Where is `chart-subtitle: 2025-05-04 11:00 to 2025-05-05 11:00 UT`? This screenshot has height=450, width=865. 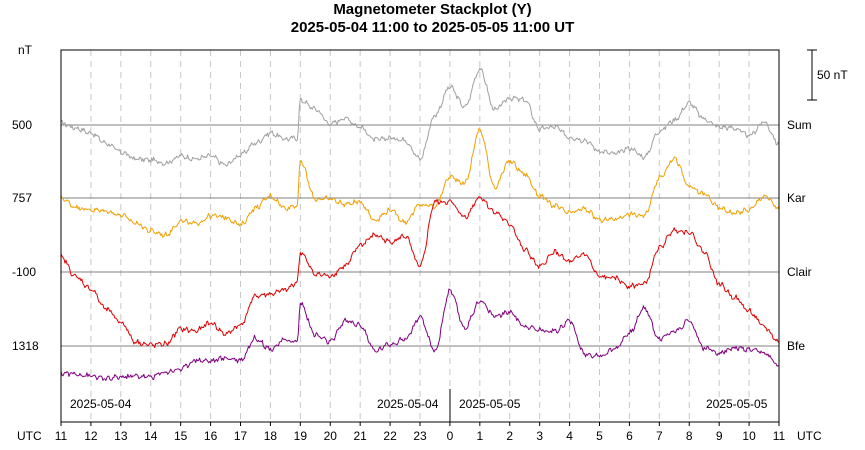 chart-subtitle: 2025-05-04 11:00 to 2025-05-05 11:00 UT is located at coordinates (432, 27).